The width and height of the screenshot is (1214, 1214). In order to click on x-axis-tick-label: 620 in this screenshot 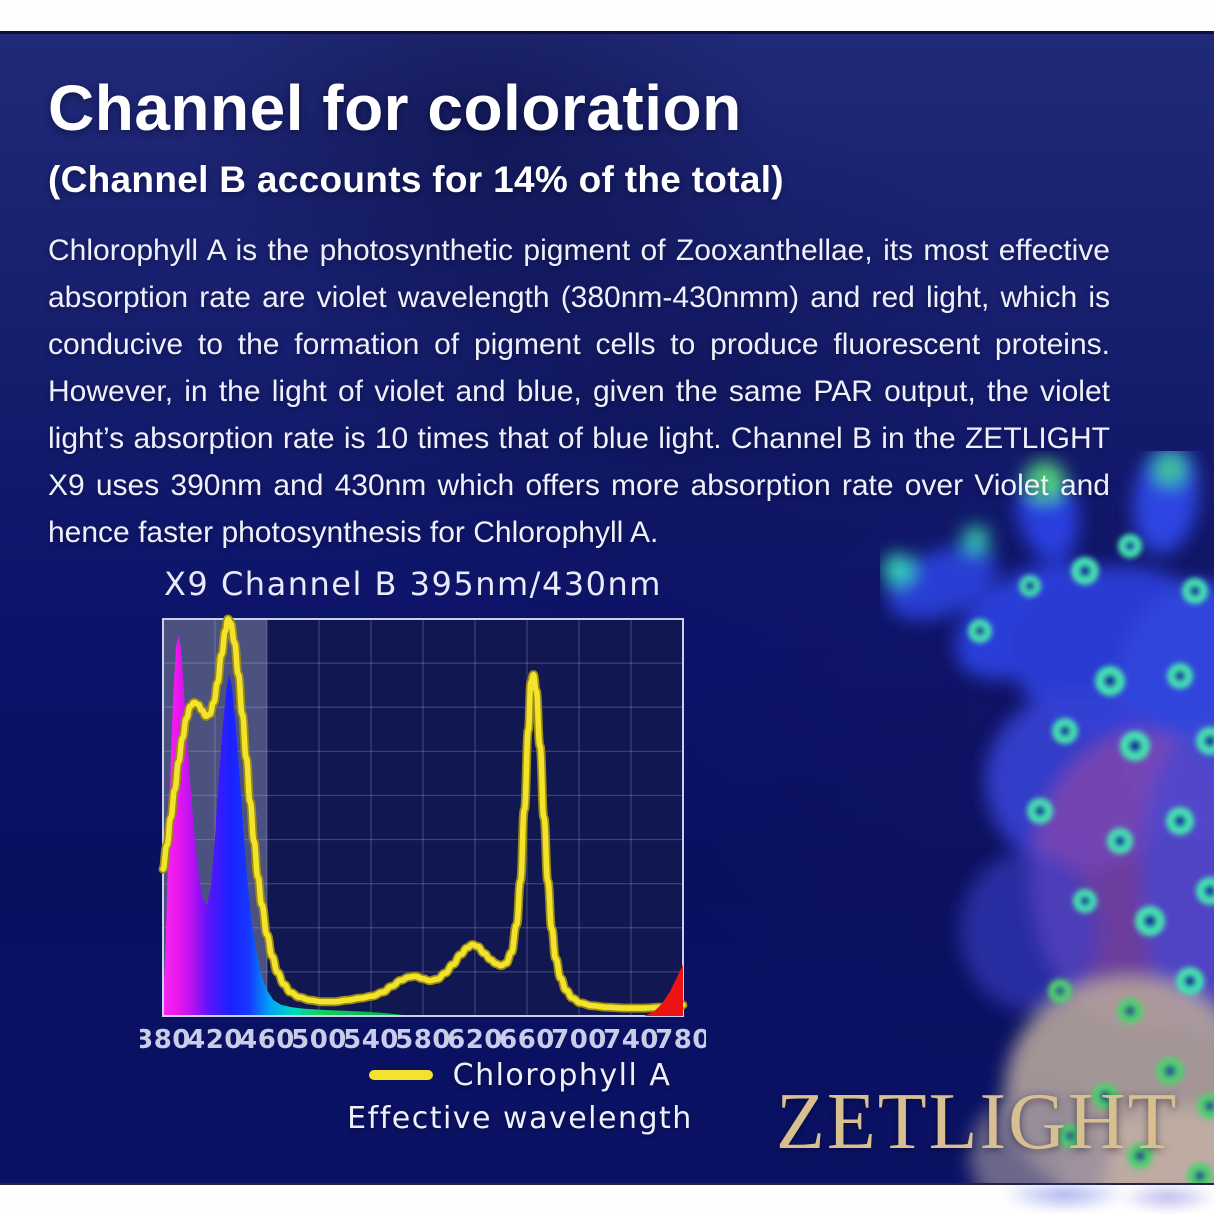, I will do `click(475, 1040)`.